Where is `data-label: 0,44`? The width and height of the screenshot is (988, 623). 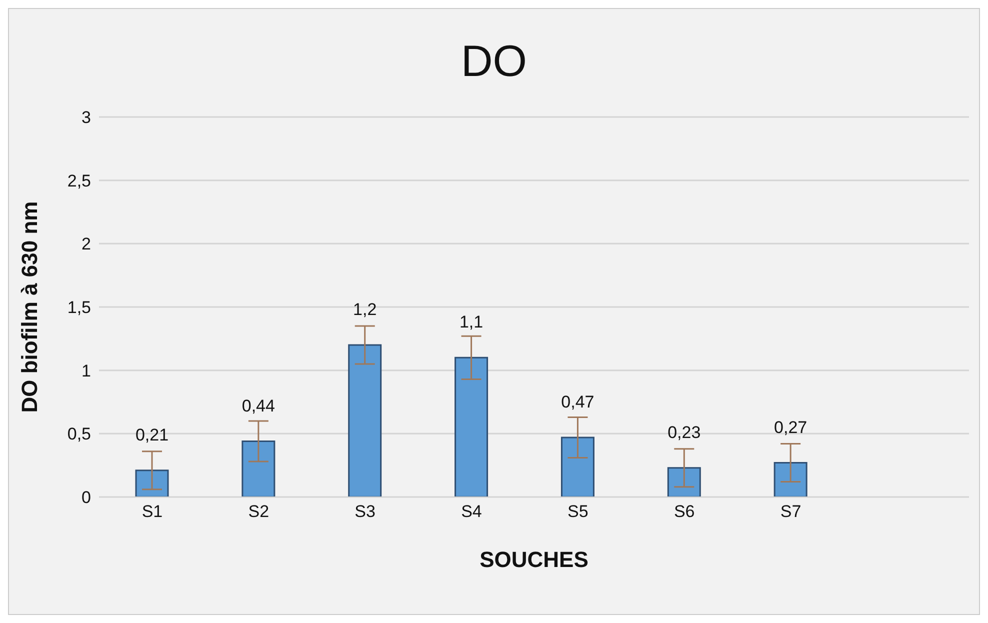 data-label: 0,44 is located at coordinates (258, 406).